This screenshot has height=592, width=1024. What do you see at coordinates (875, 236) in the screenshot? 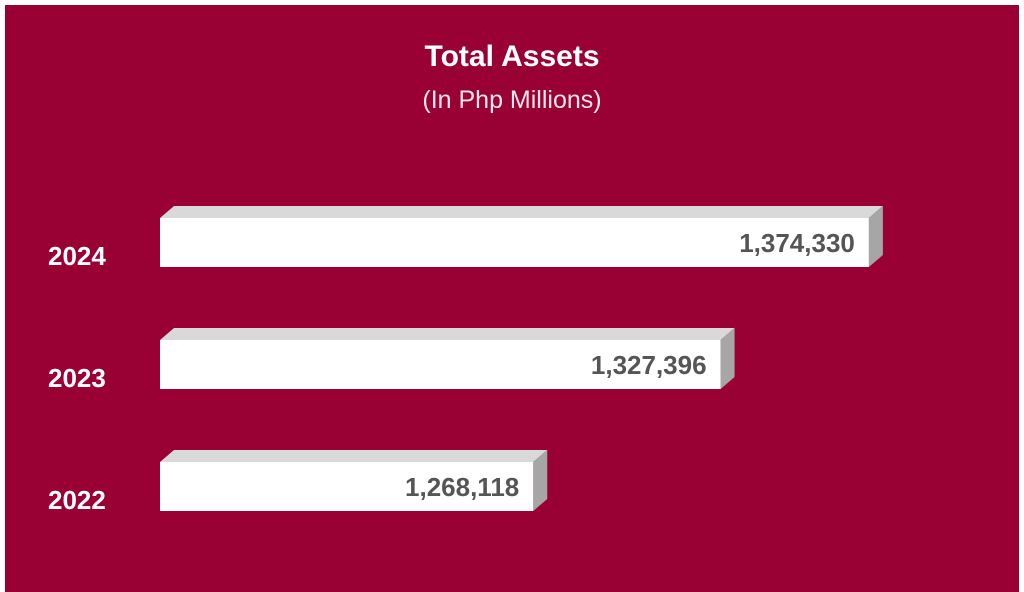
I see `bar-side-2024` at bounding box center [875, 236].